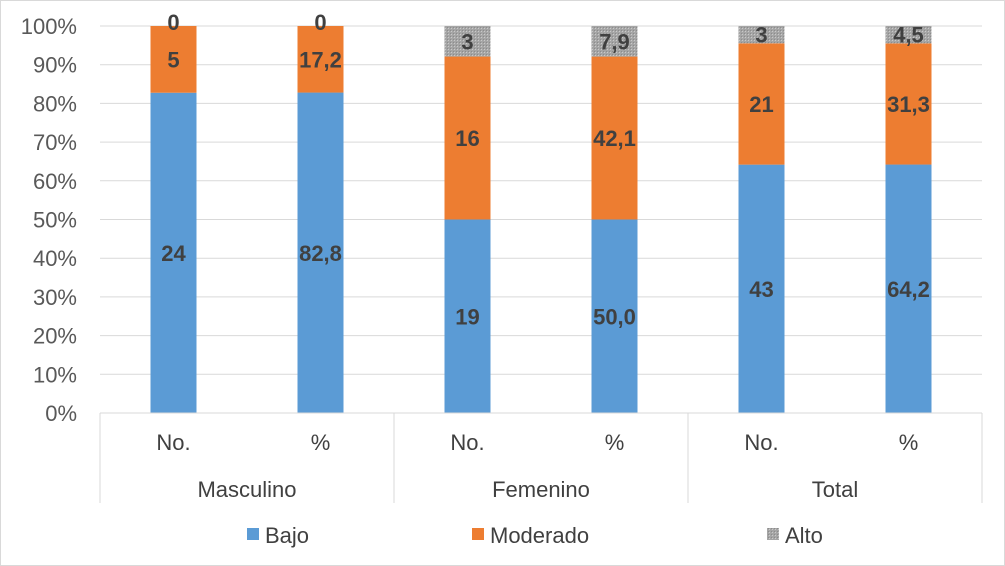 The height and width of the screenshot is (566, 1005). What do you see at coordinates (246, 489) in the screenshot?
I see `group-label: Masculino` at bounding box center [246, 489].